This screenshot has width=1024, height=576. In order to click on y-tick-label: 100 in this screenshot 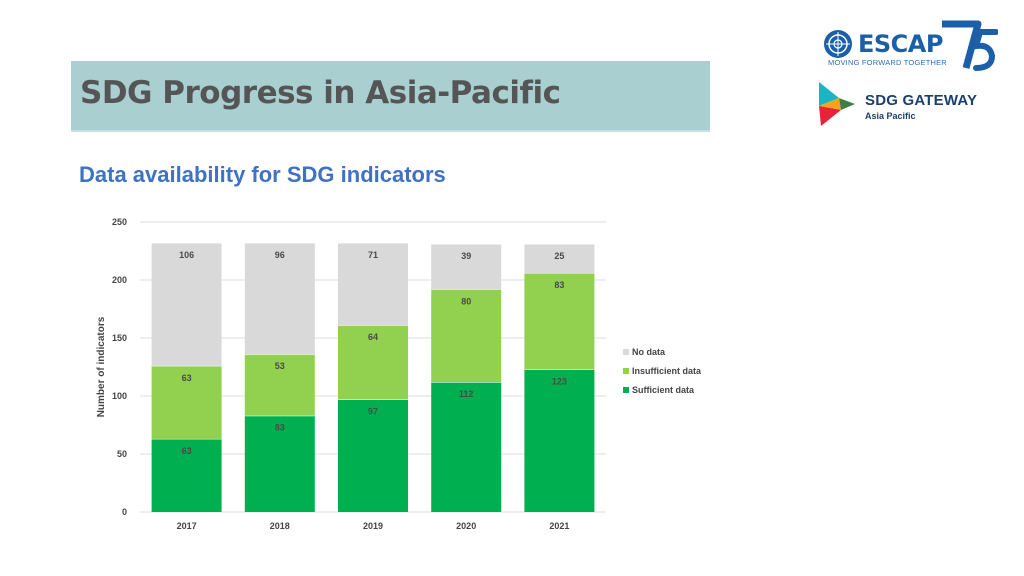, I will do `click(119, 396)`.